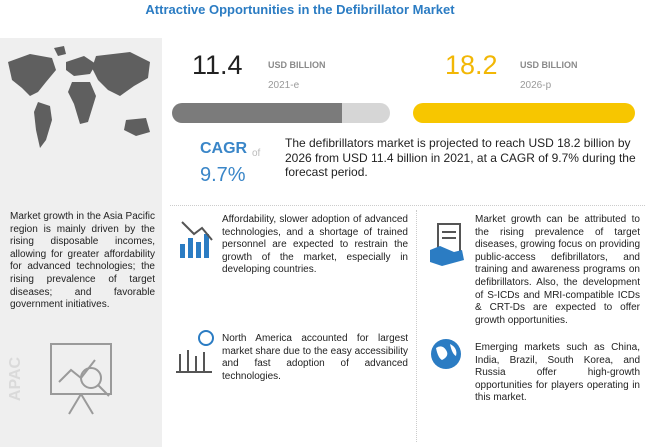 This screenshot has width=650, height=447. Describe the element at coordinates (549, 65) in the screenshot. I see `end-unit: USD BILLION` at that location.